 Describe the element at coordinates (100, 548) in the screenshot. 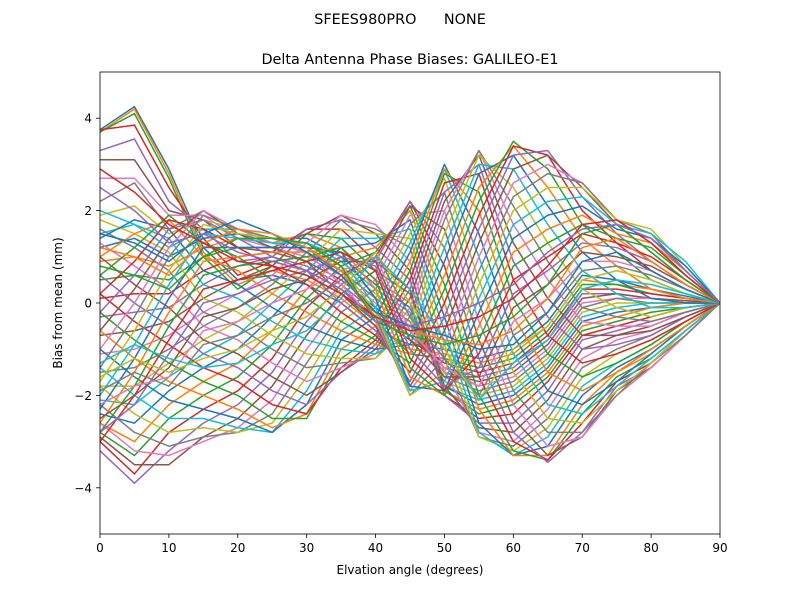

I see `x-tick-label: 0` at that location.